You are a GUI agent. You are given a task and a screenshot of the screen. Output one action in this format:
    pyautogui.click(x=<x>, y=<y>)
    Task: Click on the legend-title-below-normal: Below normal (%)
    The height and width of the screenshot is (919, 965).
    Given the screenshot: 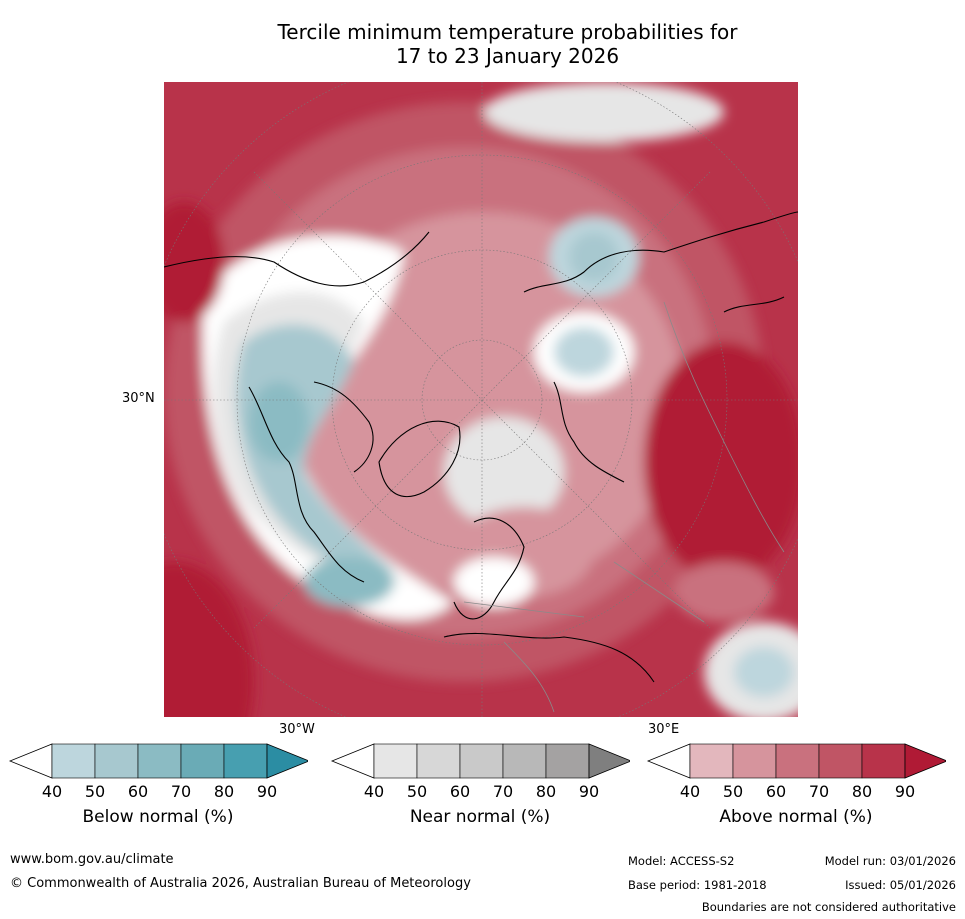 What is the action you would take?
    pyautogui.click(x=158, y=817)
    